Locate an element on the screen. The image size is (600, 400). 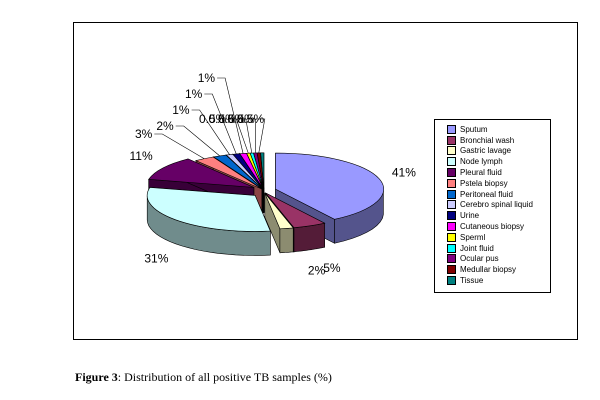
legend-item-peritoneal-fluid: Peritoneal fluid is located at coordinates (498, 194).